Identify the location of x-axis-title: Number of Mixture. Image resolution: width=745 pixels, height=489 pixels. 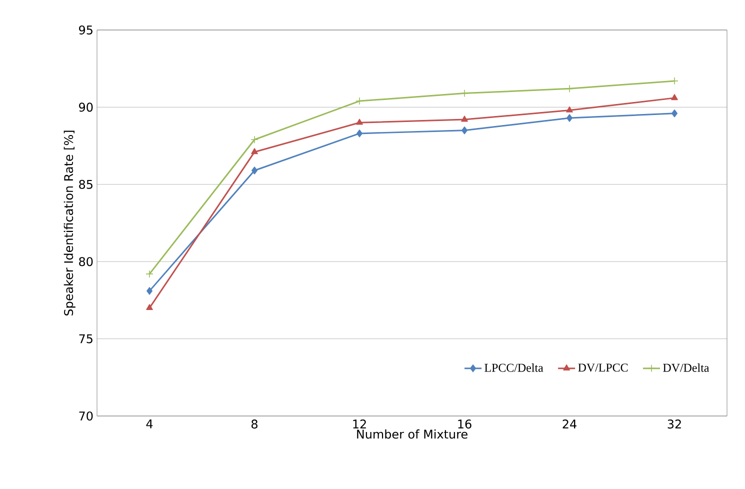
(412, 434).